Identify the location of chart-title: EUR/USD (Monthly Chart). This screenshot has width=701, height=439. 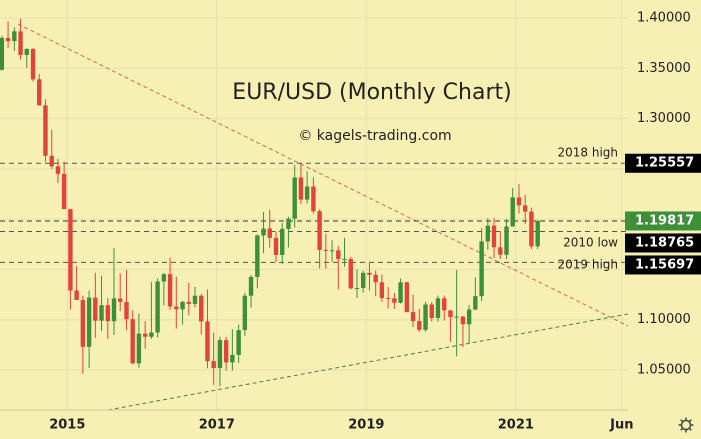
(371, 92).